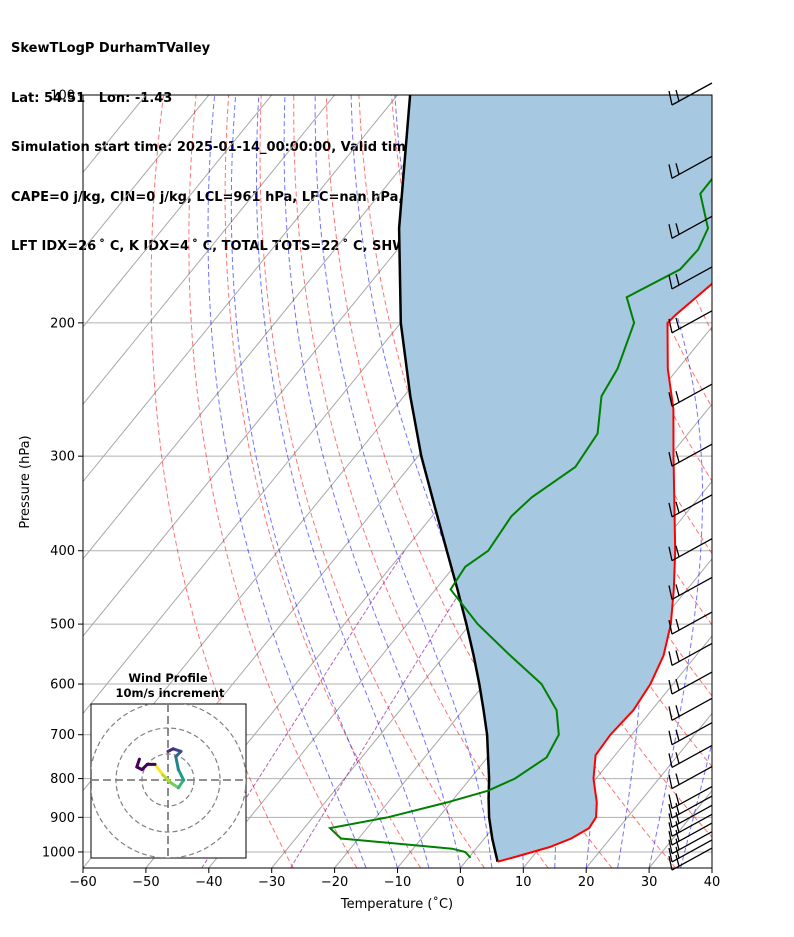 This screenshot has height=937, width=794. I want to click on x-axis-label: Temperature (˚C), so click(396, 904).